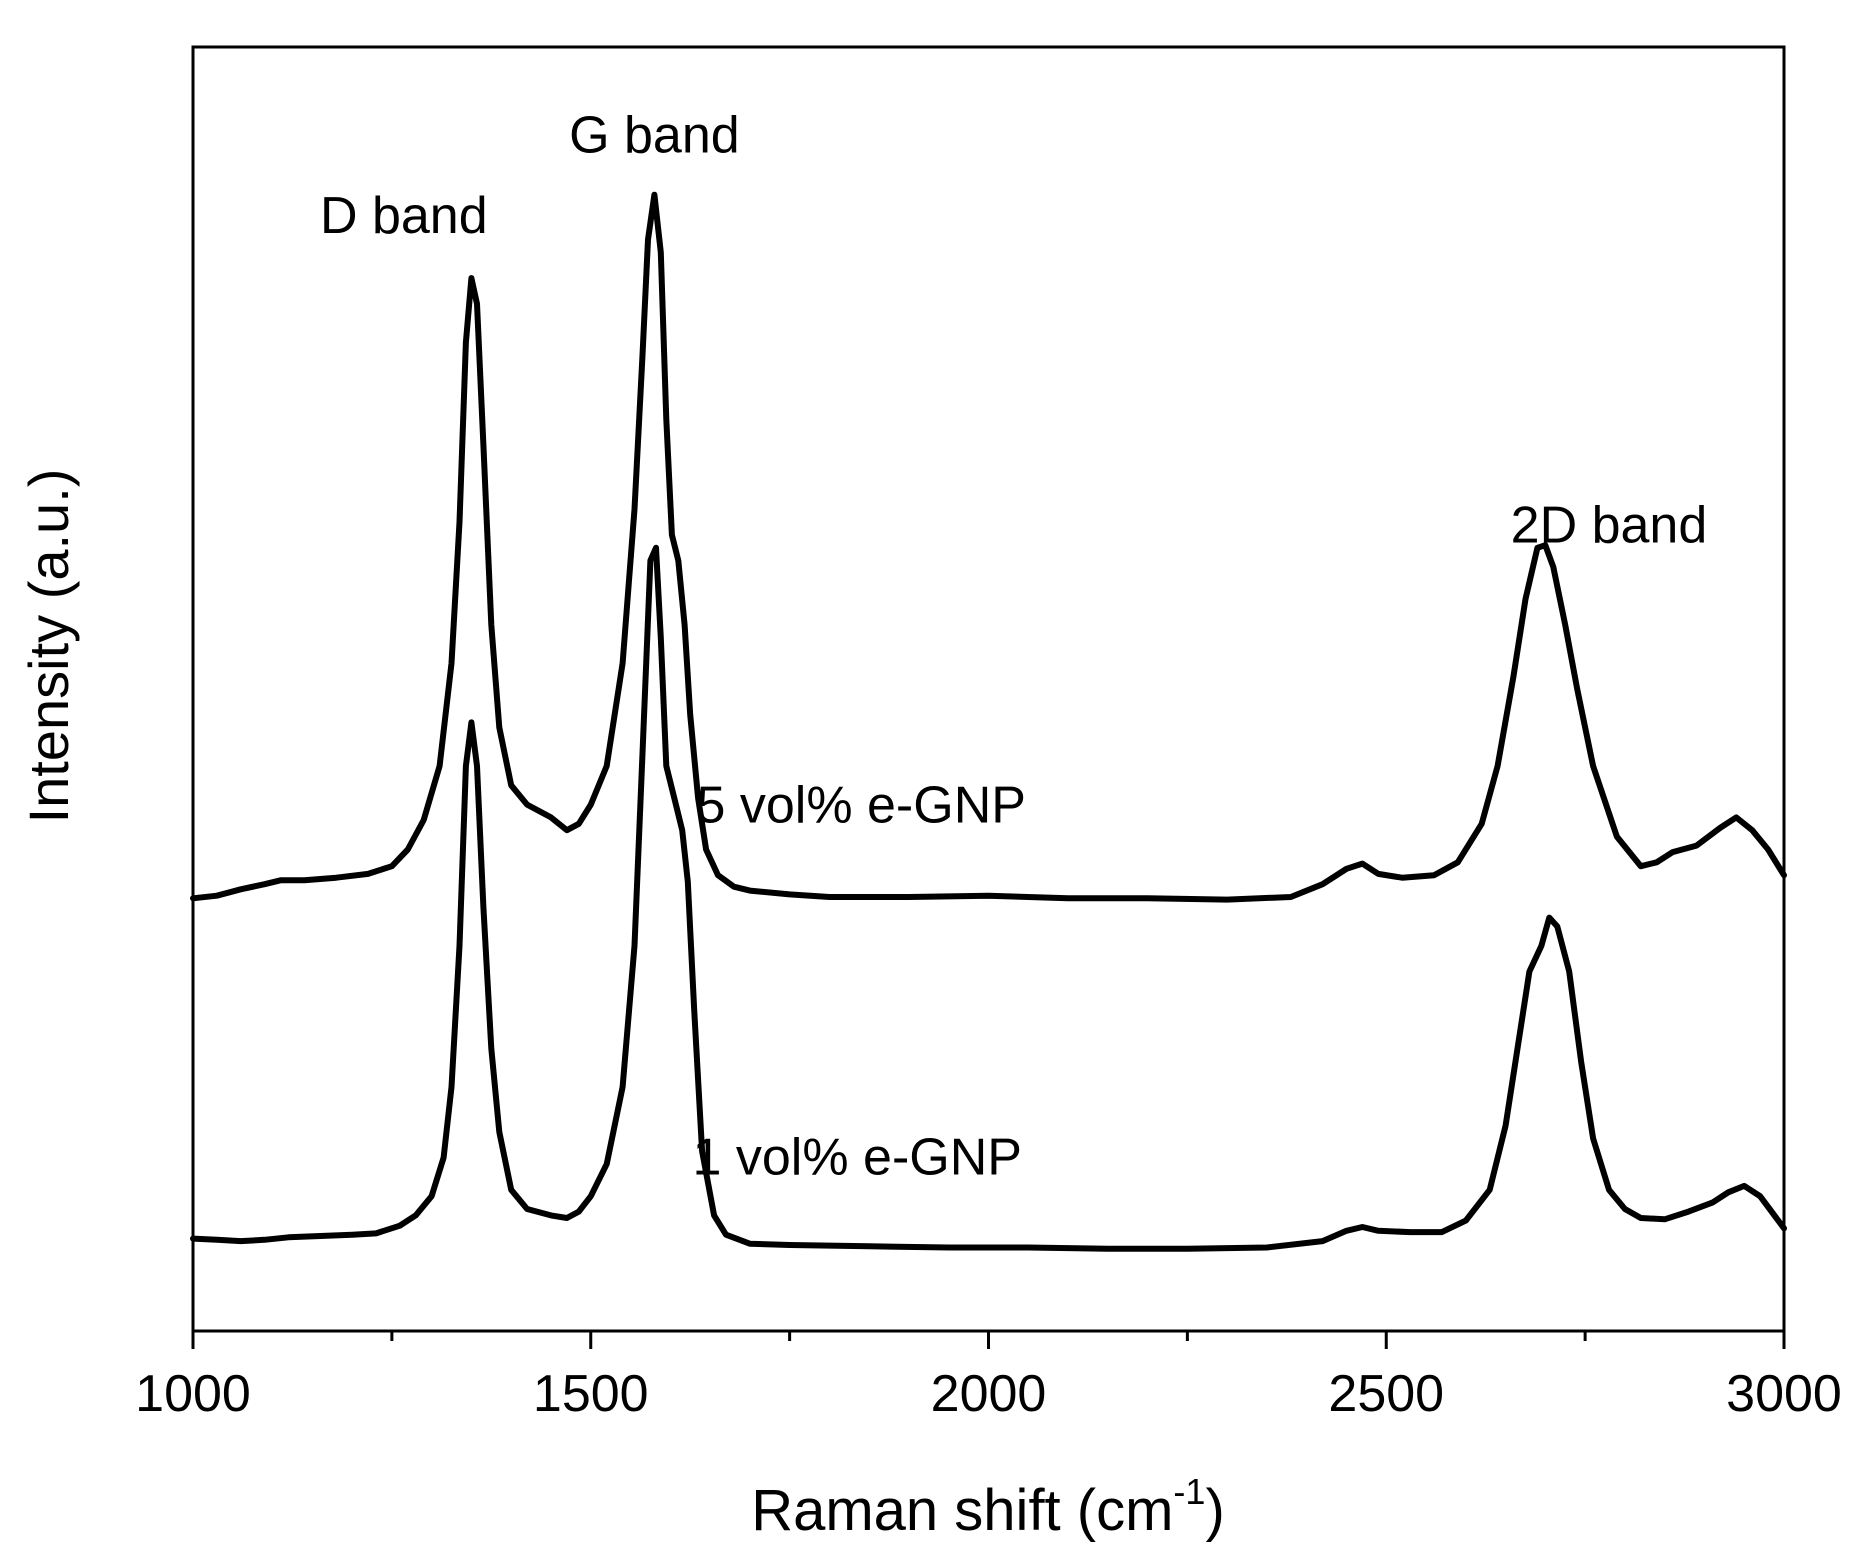  I want to click on x-tick-label: 2500, so click(1386, 1394).